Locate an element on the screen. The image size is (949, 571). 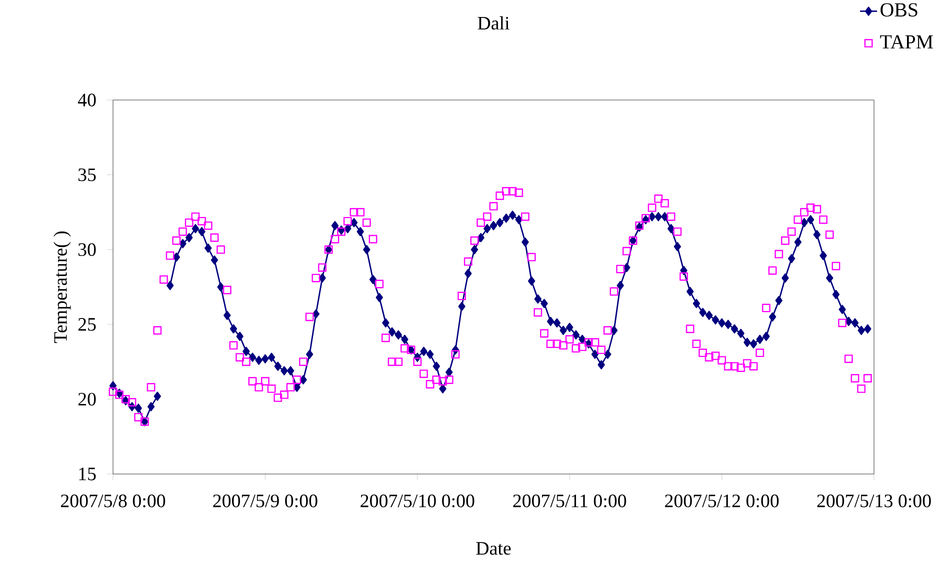
y-tick-label: 30 is located at coordinates (87, 249).